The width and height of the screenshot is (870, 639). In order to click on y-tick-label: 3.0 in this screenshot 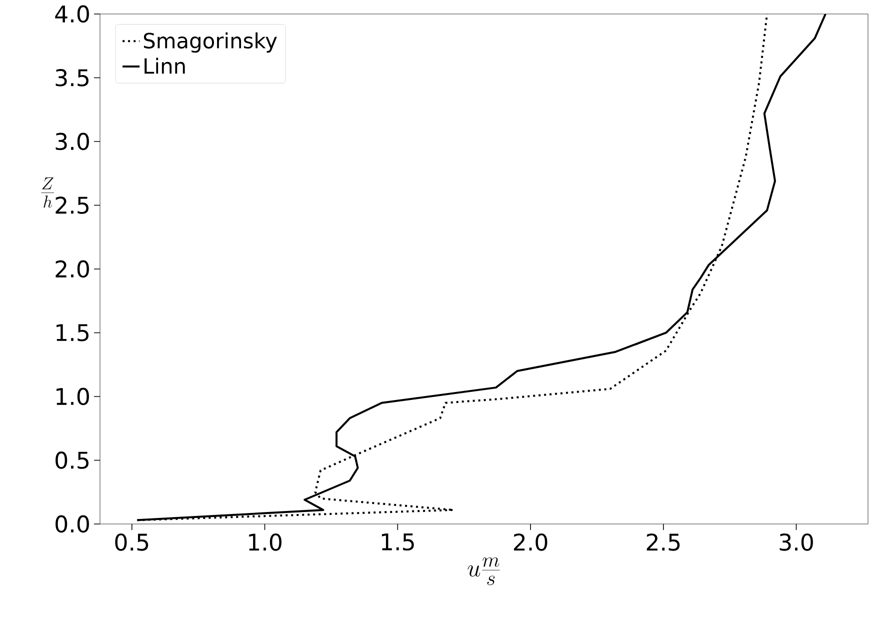, I will do `click(72, 141)`.